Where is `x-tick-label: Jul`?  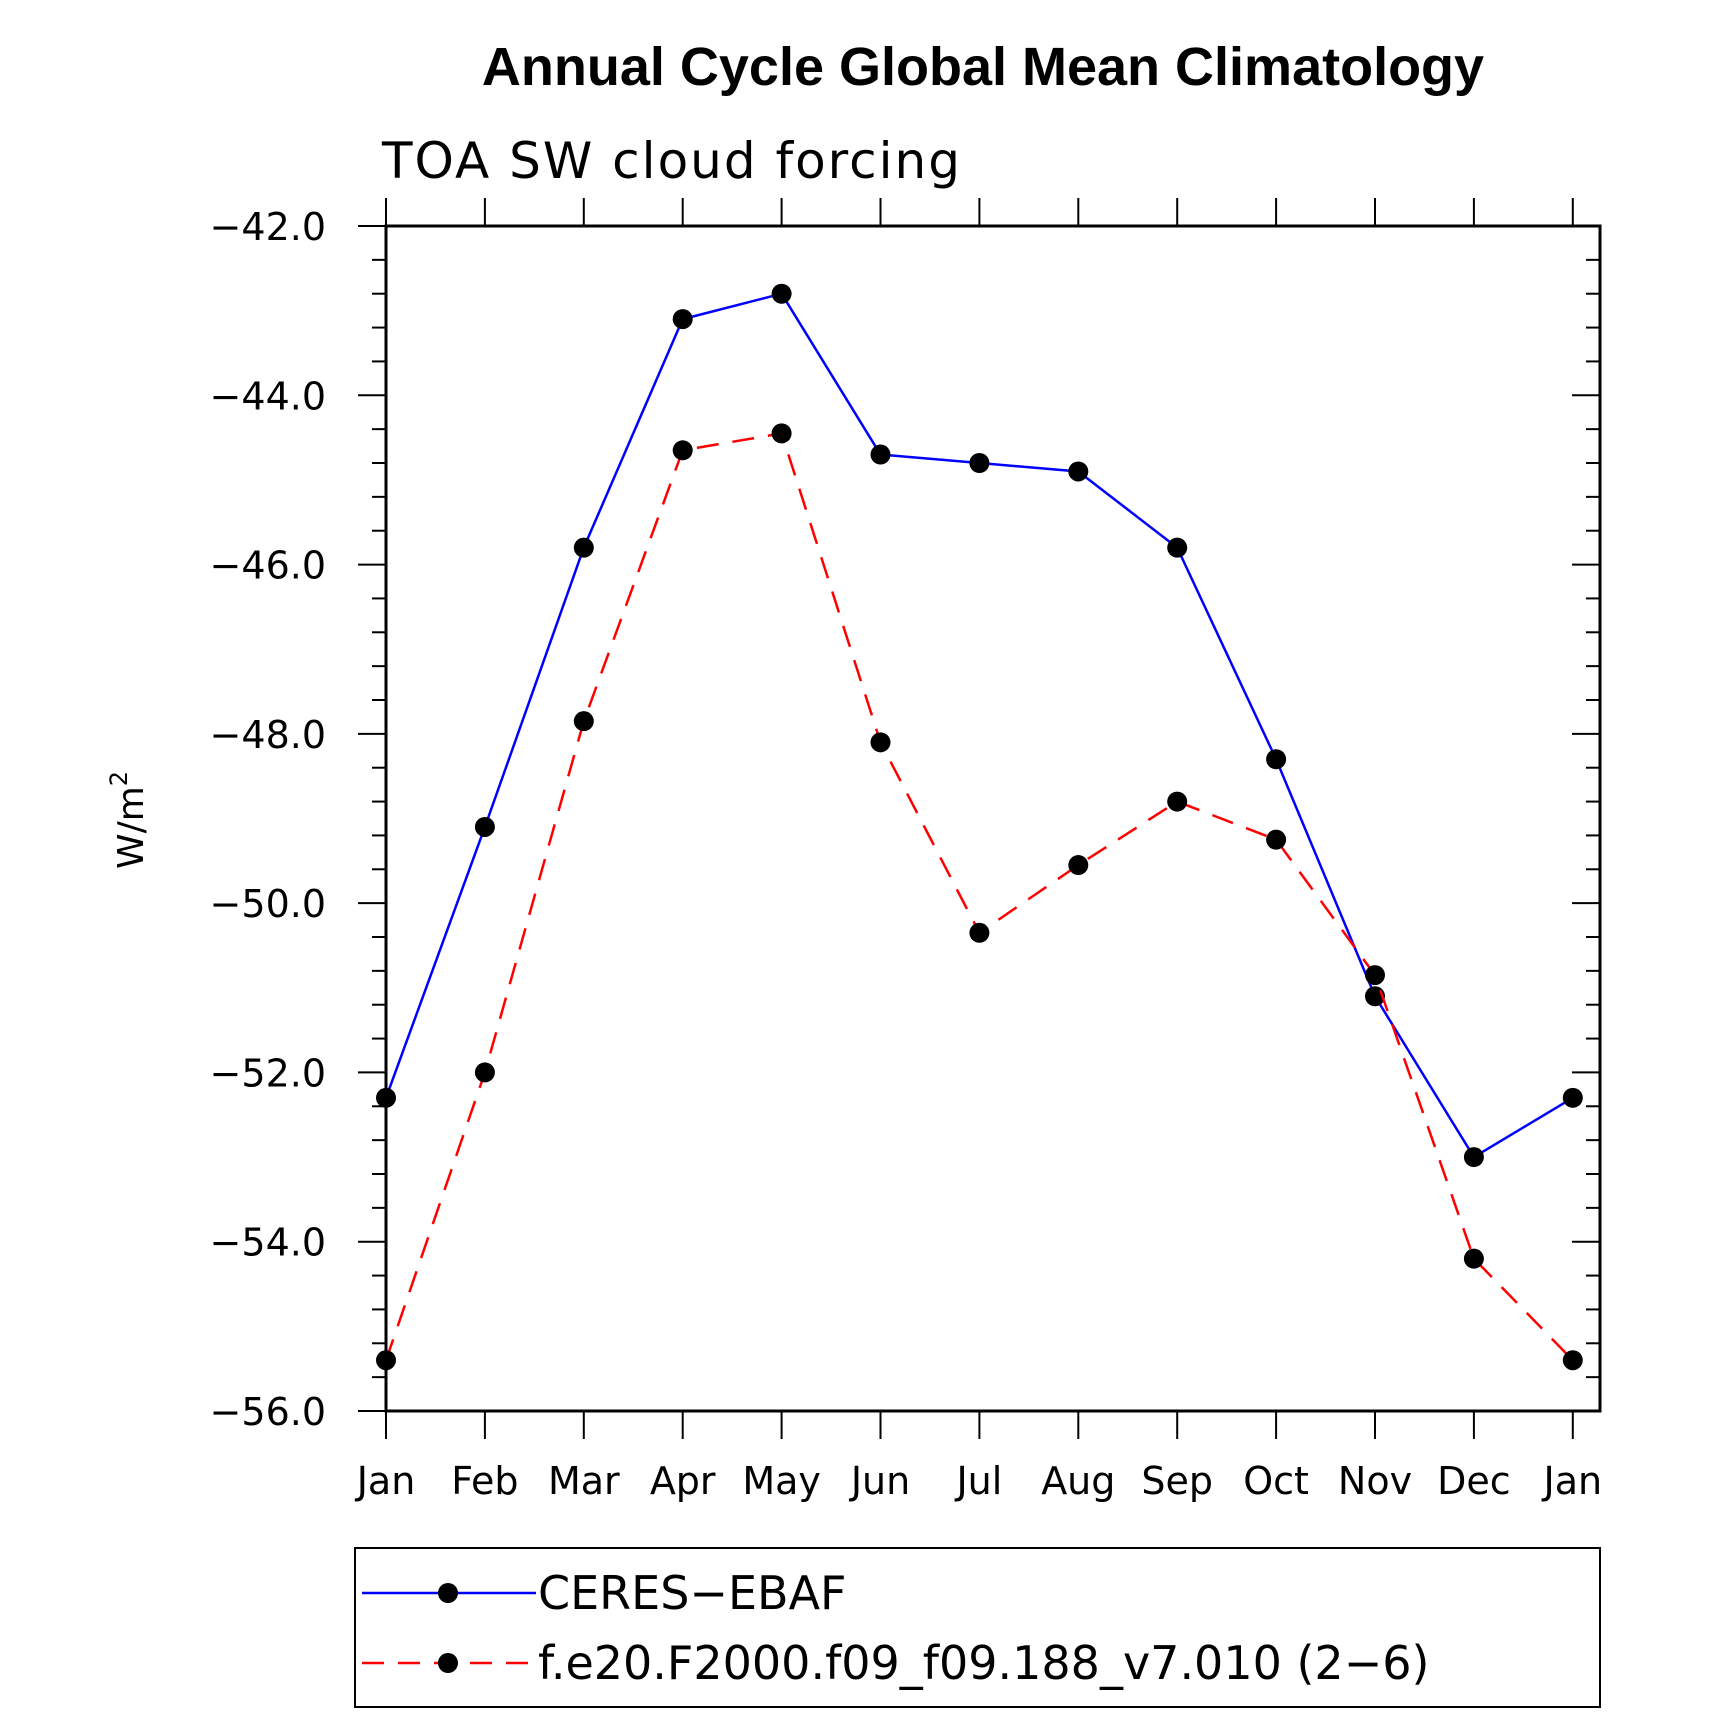
x-tick-label: Jul is located at coordinates (978, 1481).